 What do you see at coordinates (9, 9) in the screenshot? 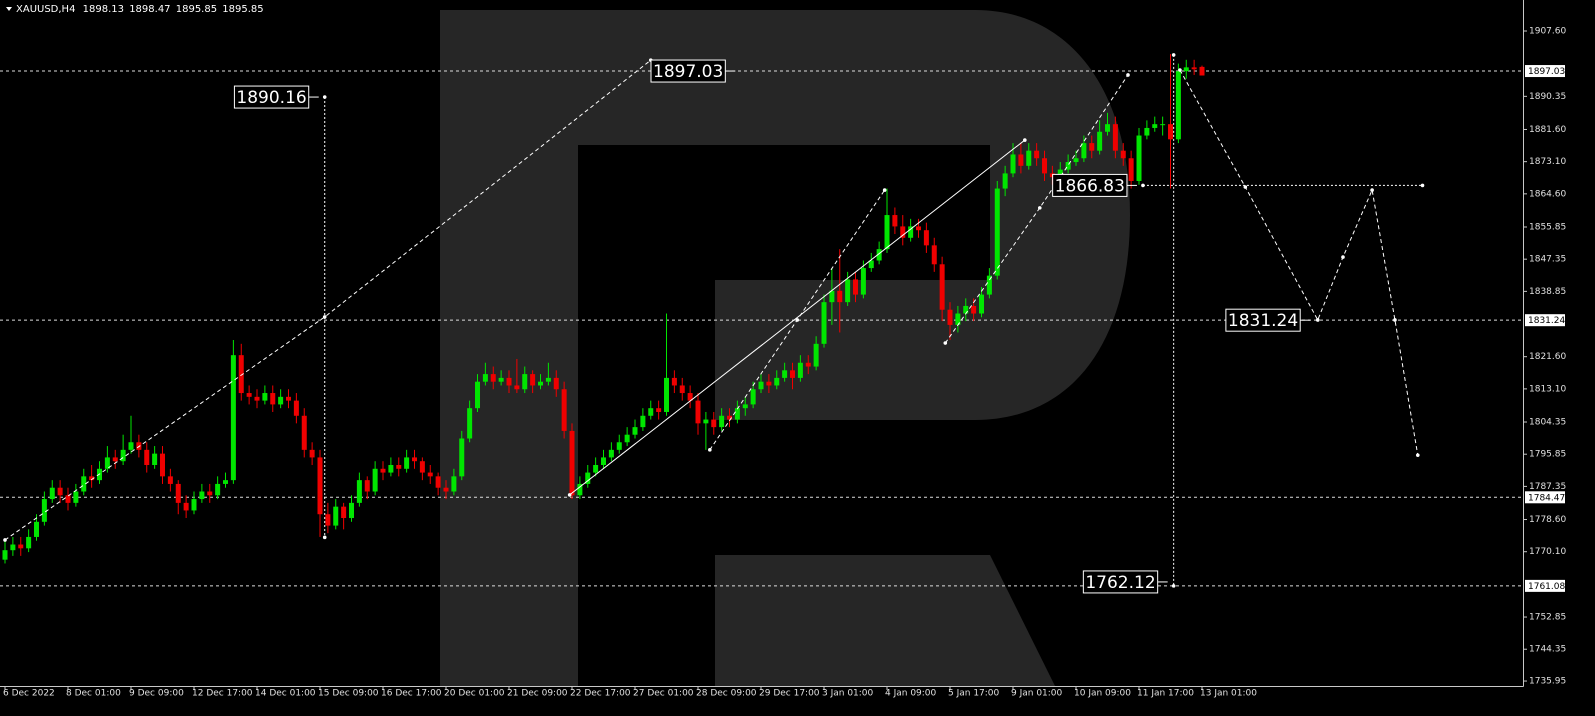
I see `header-arrow` at bounding box center [9, 9].